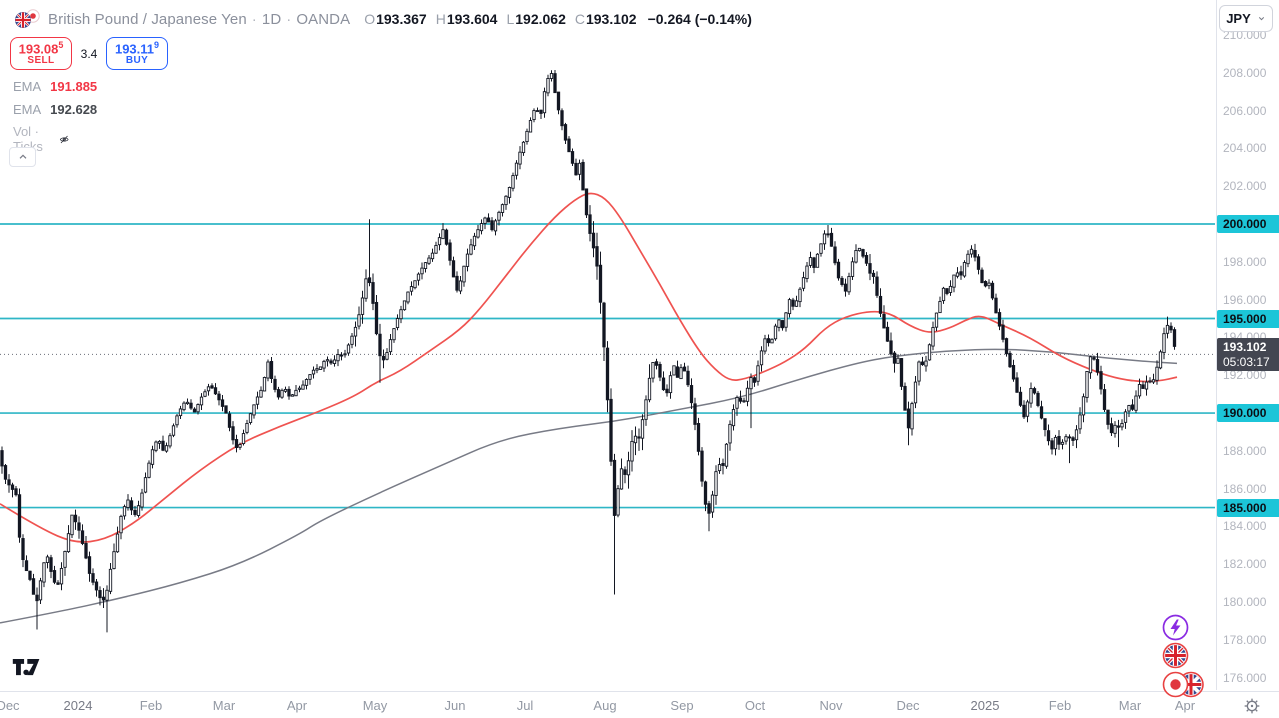 The height and width of the screenshot is (718, 1279). I want to click on gbpjpy-pair-widget-button, so click(1184, 684).